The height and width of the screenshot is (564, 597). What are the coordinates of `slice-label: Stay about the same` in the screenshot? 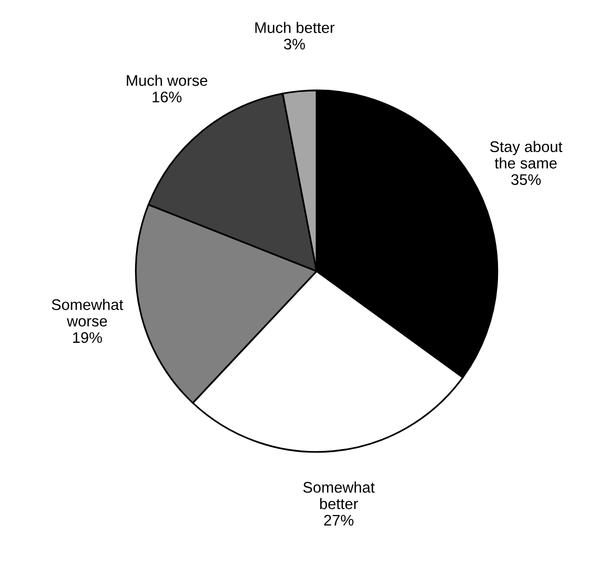 It's located at (526, 154).